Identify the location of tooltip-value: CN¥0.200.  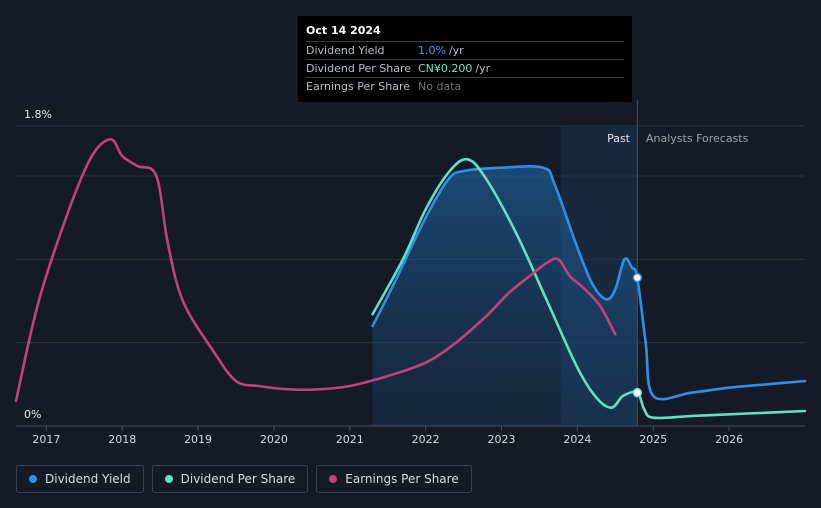
(445, 68).